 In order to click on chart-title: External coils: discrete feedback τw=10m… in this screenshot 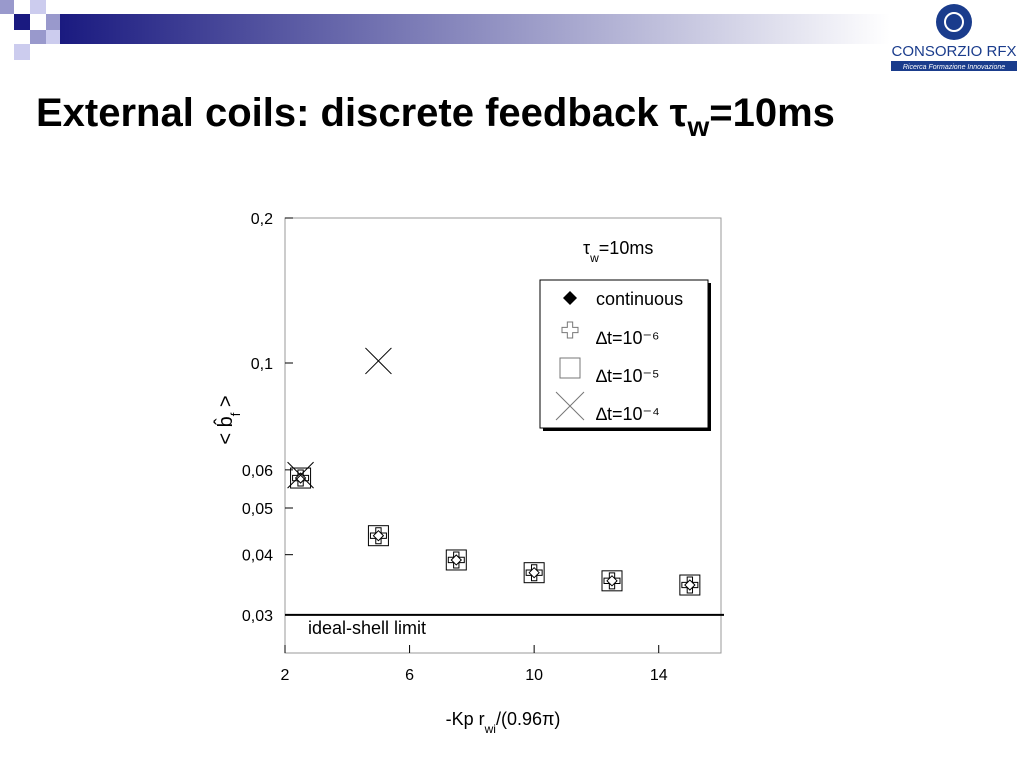, I will do `click(435, 116)`.